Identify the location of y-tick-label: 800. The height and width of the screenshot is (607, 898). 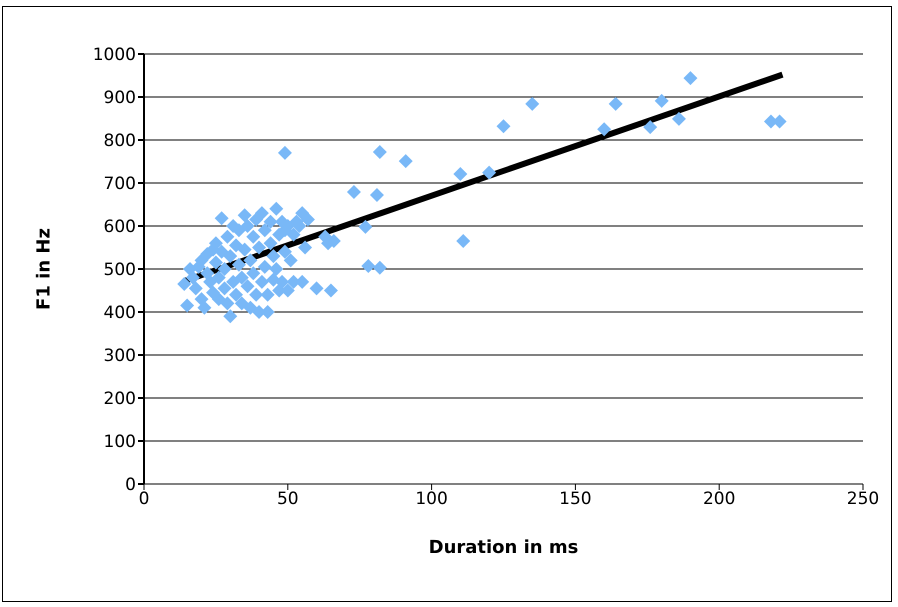
(120, 141).